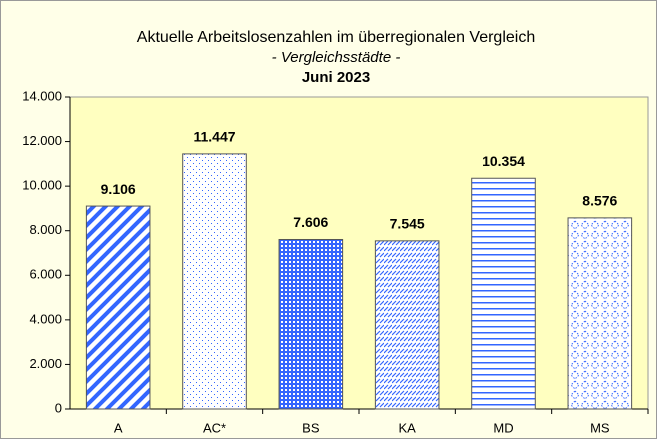  What do you see at coordinates (58, 407) in the screenshot?
I see `y-tick-label: 0` at bounding box center [58, 407].